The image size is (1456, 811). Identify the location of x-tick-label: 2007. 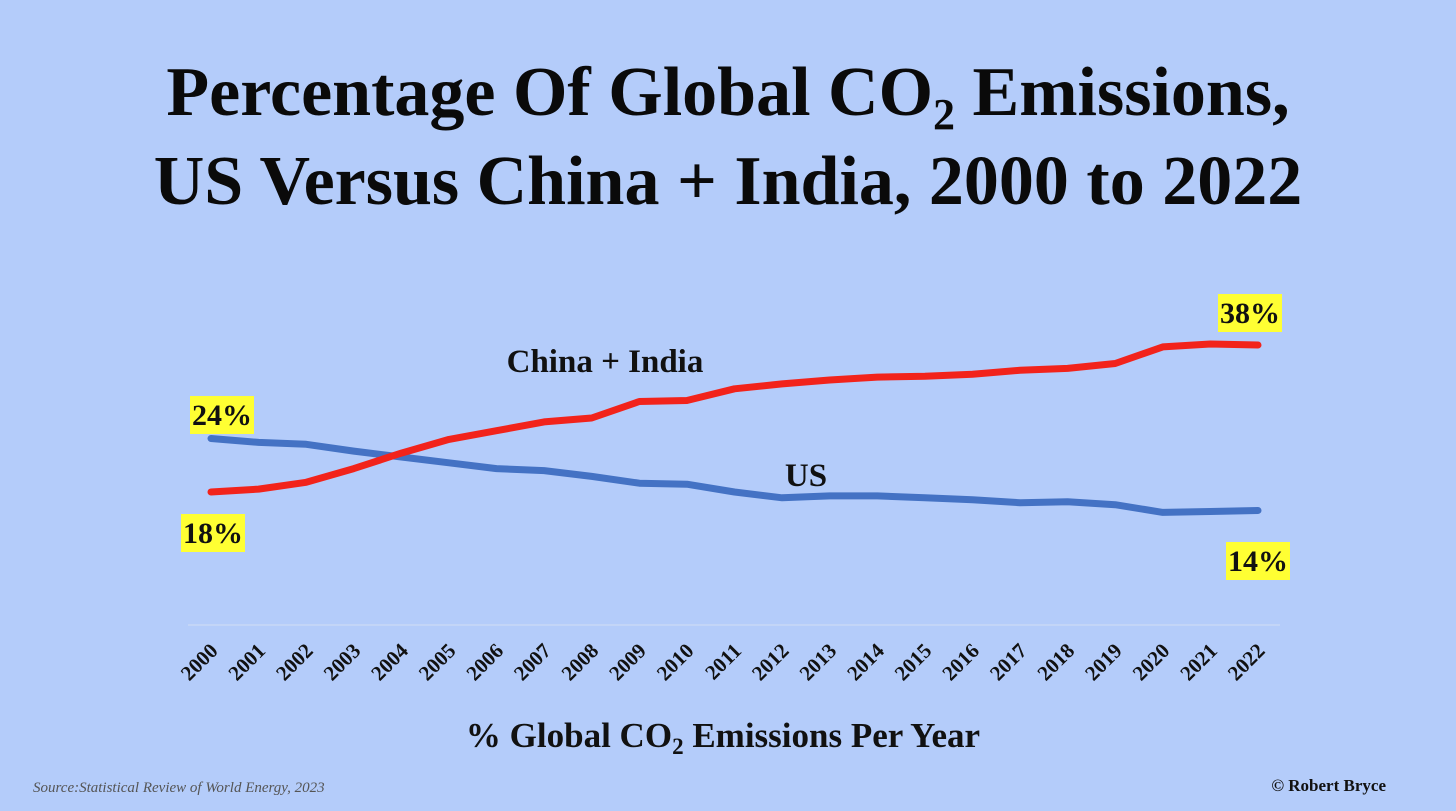
(532, 662).